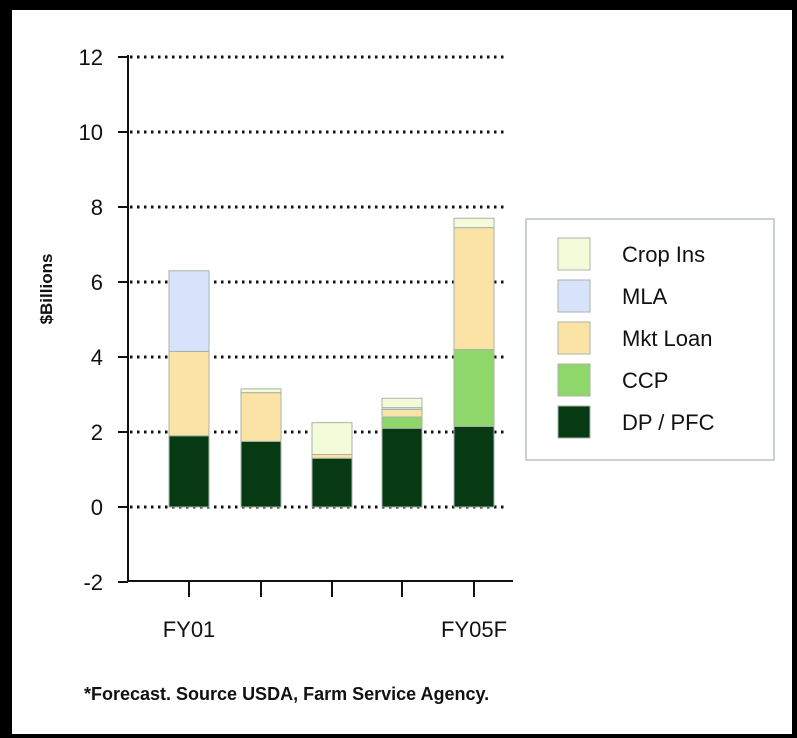  Describe the element at coordinates (474, 629) in the screenshot. I see `x-tick-label: FY05F` at that location.